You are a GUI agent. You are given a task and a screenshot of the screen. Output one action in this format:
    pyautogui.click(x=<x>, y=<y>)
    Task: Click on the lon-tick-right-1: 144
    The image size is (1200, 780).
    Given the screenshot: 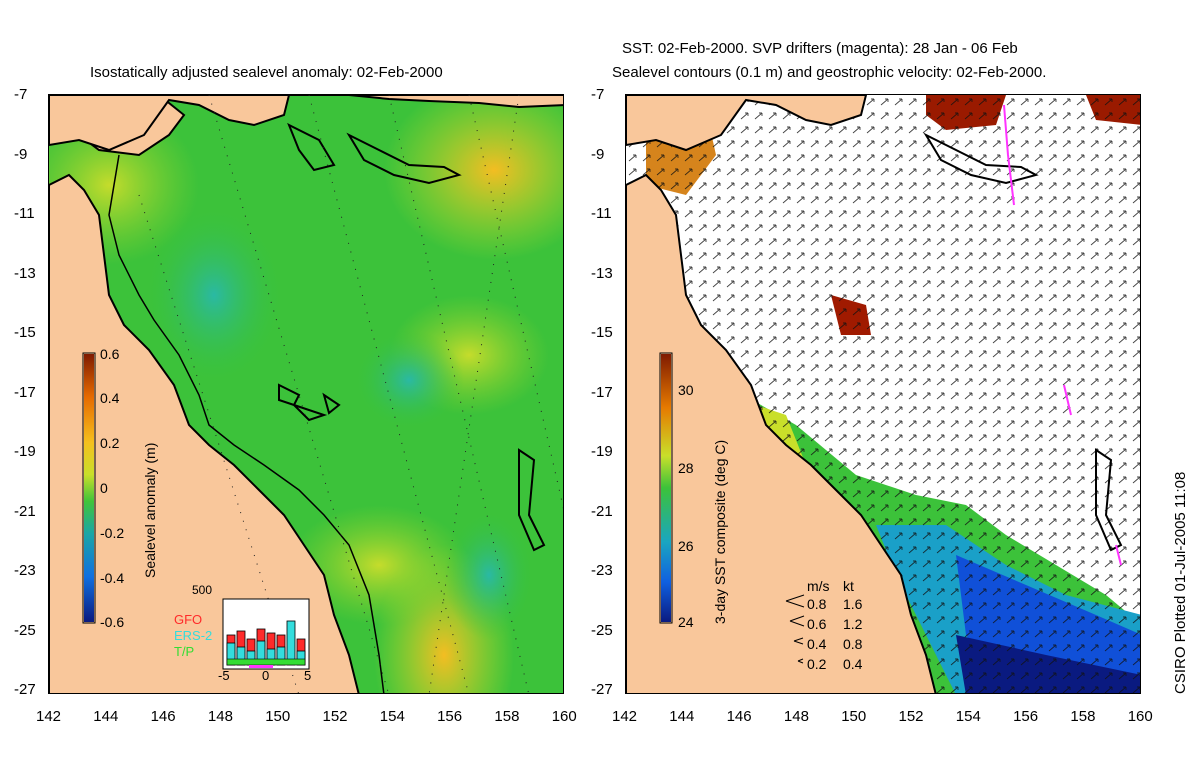 What is the action you would take?
    pyautogui.click(x=682, y=716)
    